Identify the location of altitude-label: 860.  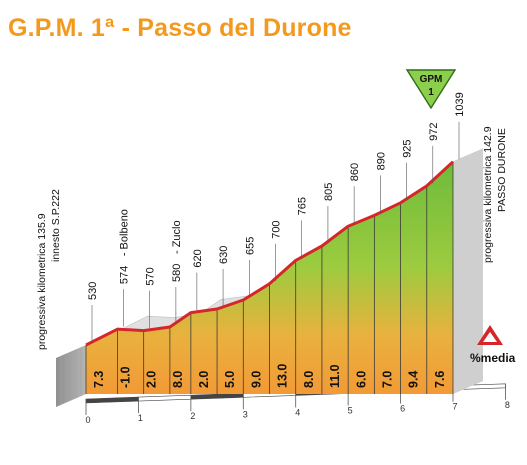
(355, 172).